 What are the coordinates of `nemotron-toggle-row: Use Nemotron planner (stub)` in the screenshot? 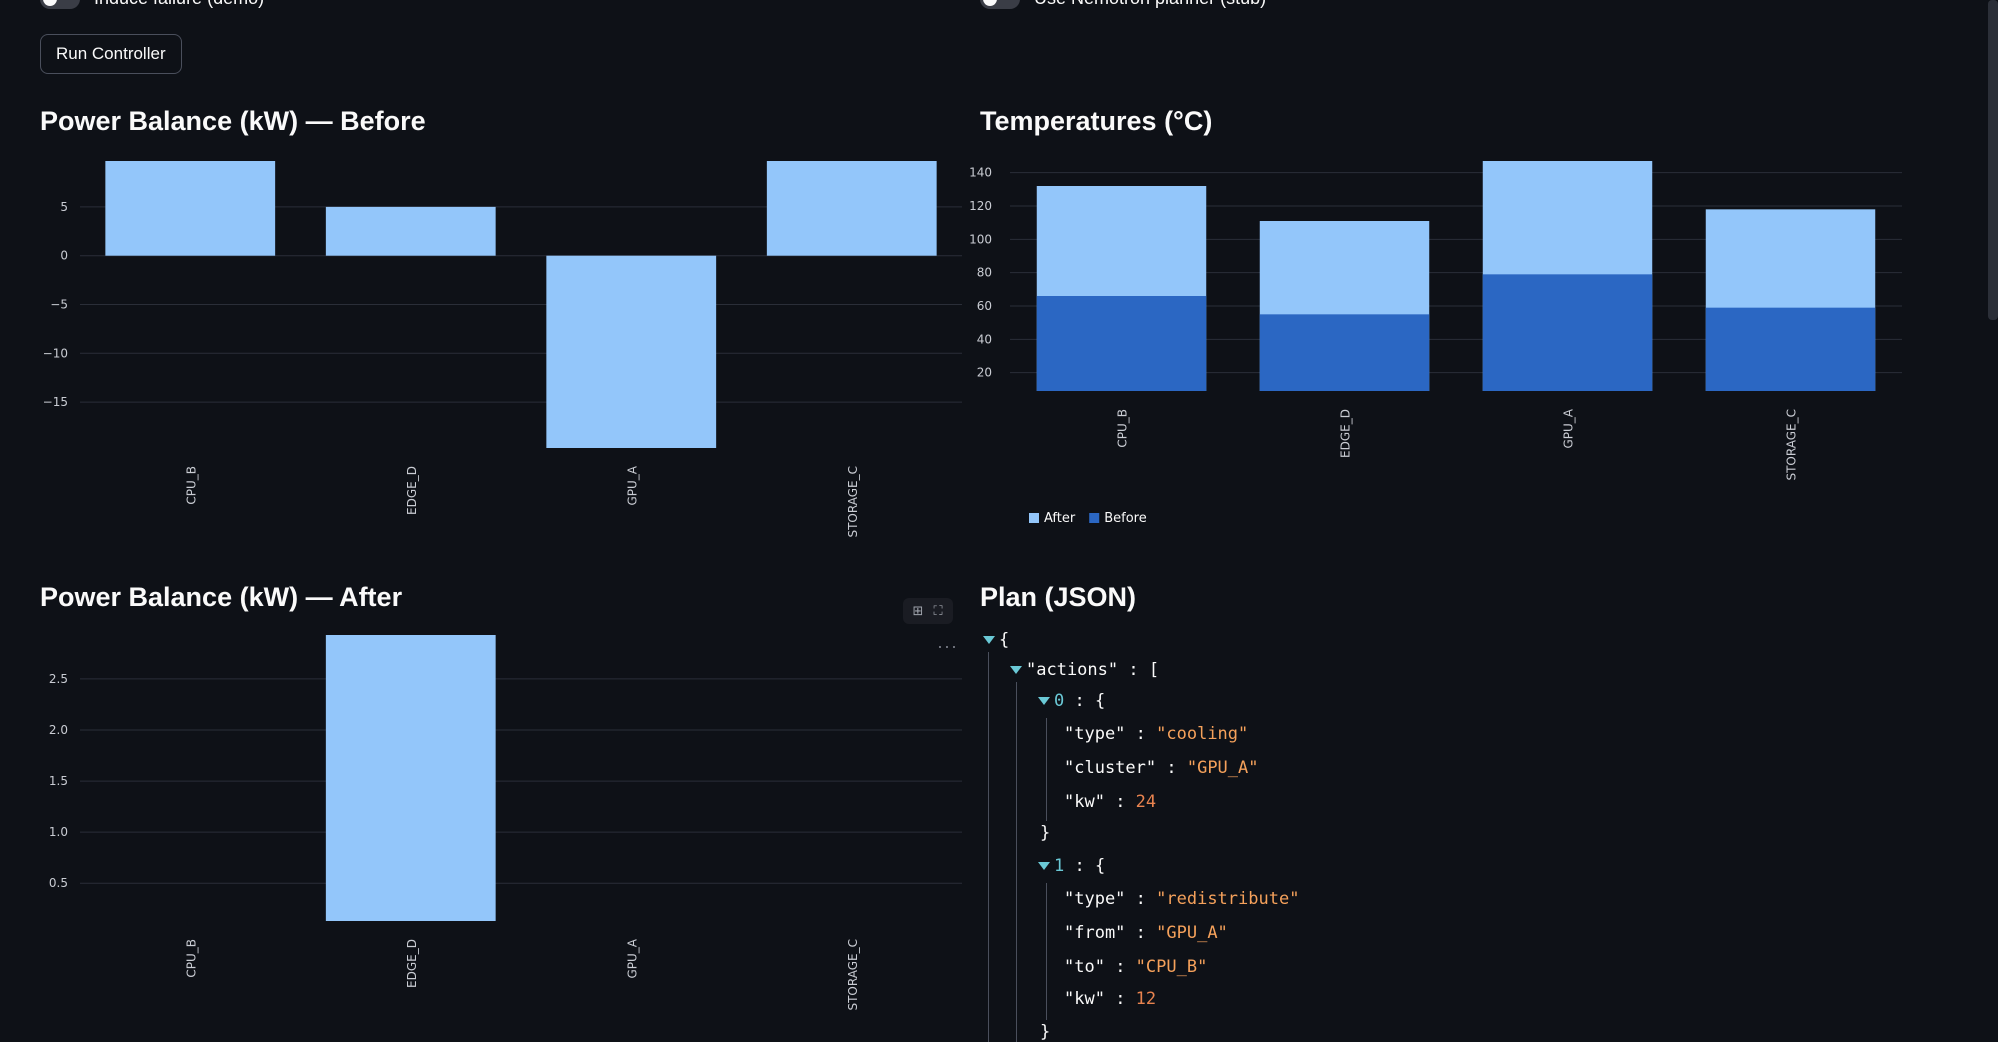 It's located at (1123, 4).